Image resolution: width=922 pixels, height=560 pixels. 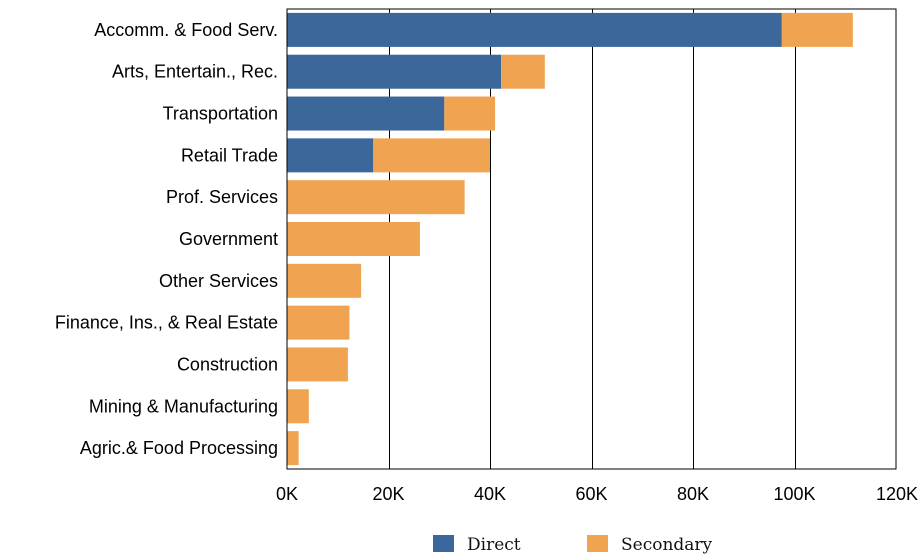 I want to click on bar-secondary-prof-services, so click(x=376, y=197).